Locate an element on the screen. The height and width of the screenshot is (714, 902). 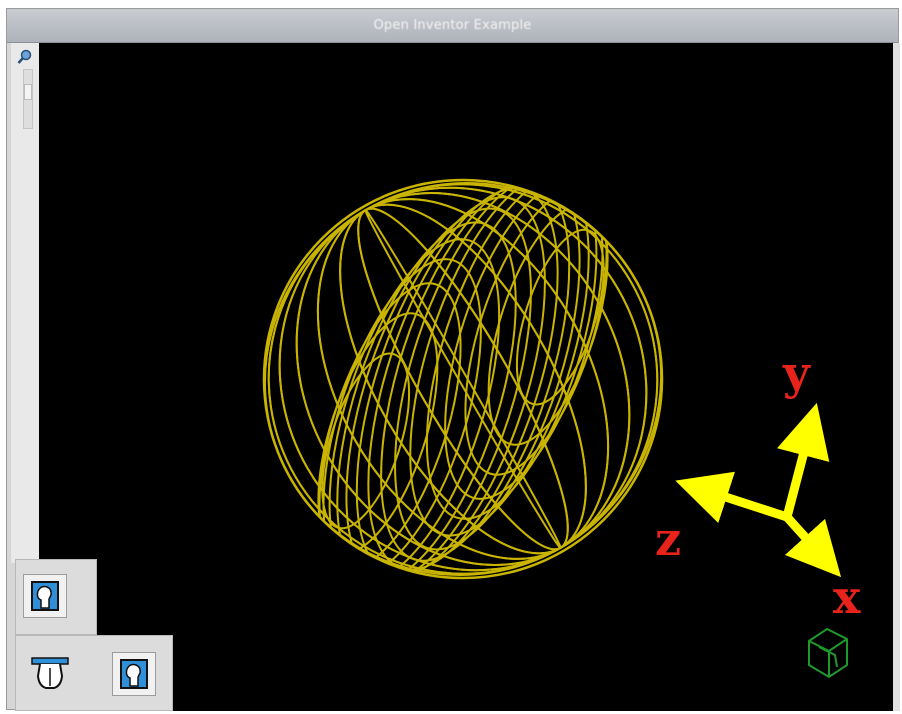
tool-panel-top is located at coordinates (56, 597).